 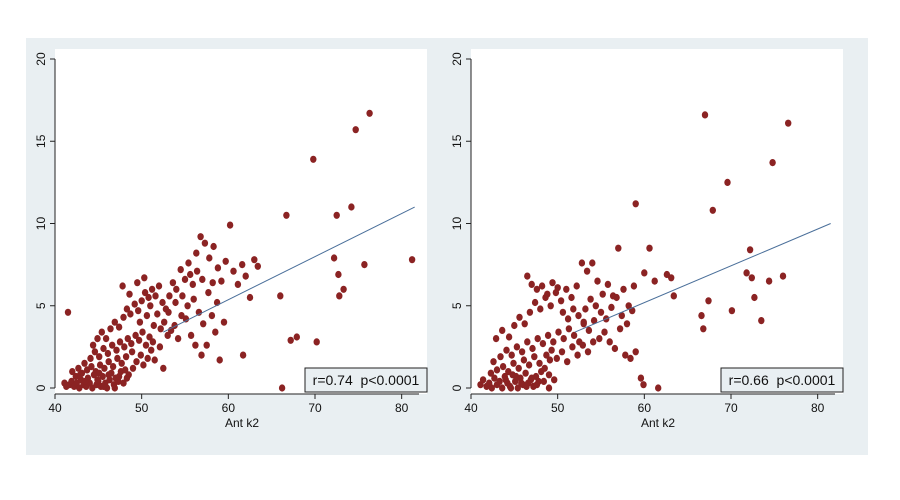 I want to click on x-tick-label: 80, so click(x=402, y=408).